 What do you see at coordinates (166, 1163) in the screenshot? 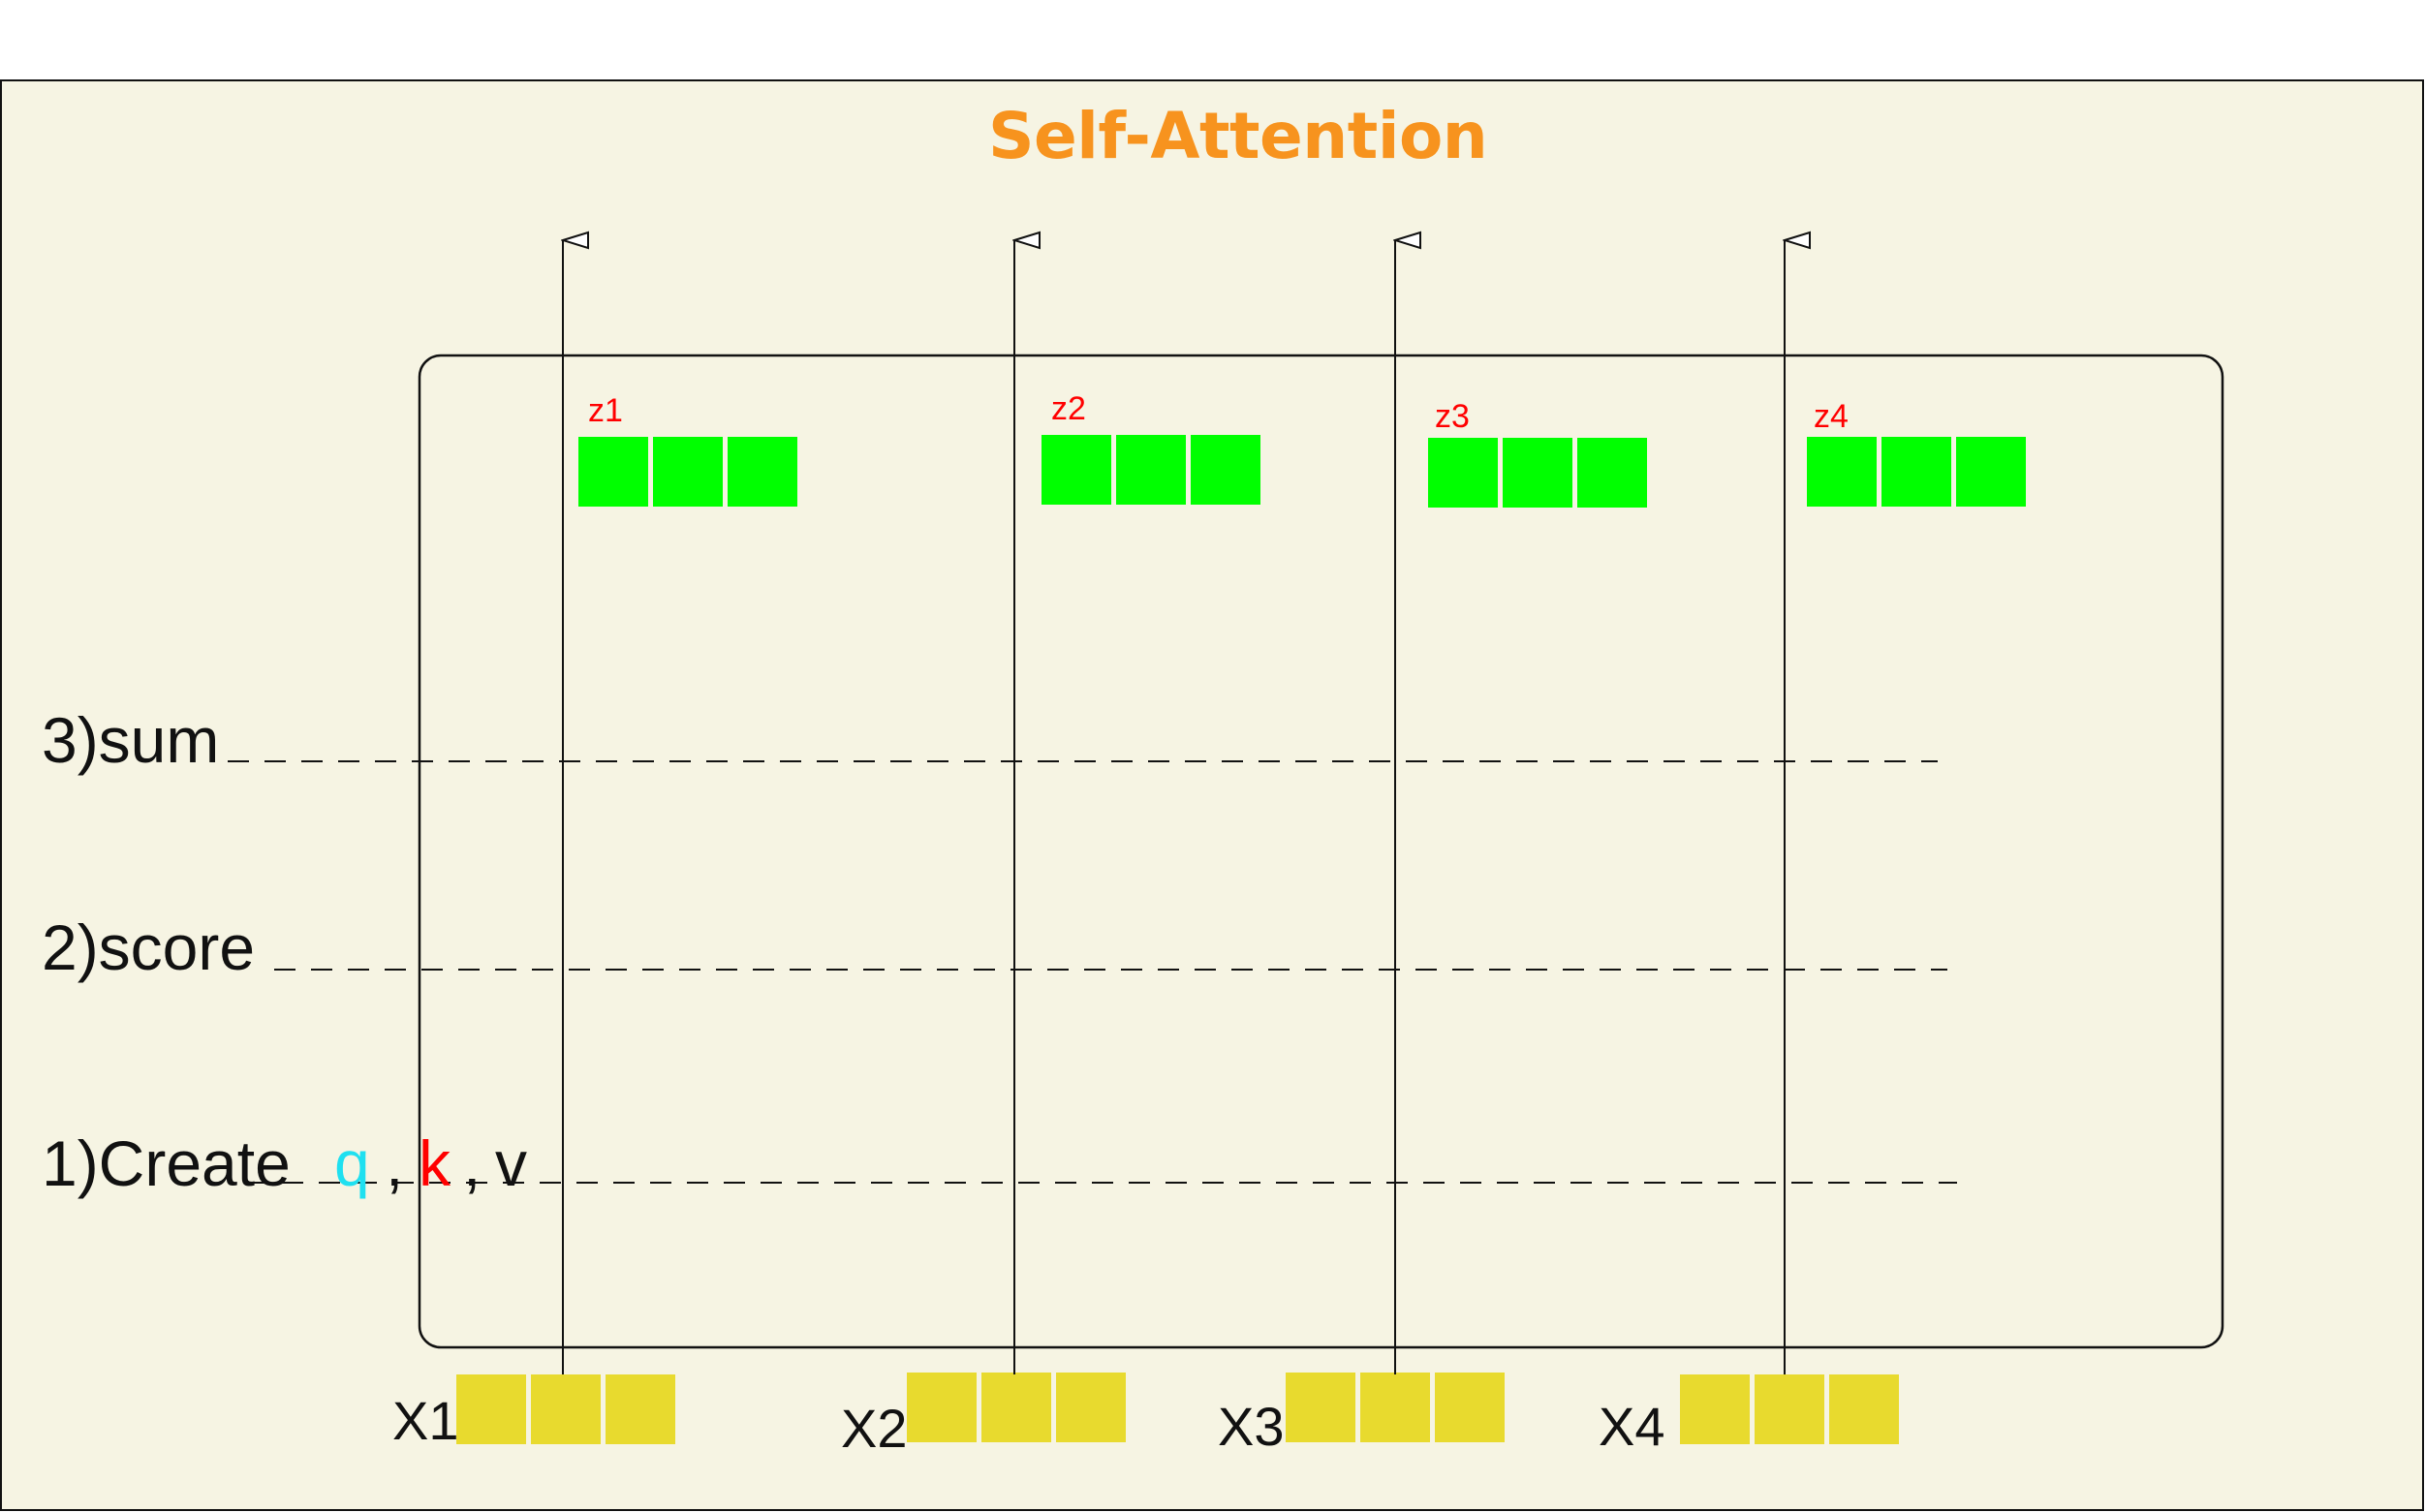
I see `step-create-label: 1)Create` at bounding box center [166, 1163].